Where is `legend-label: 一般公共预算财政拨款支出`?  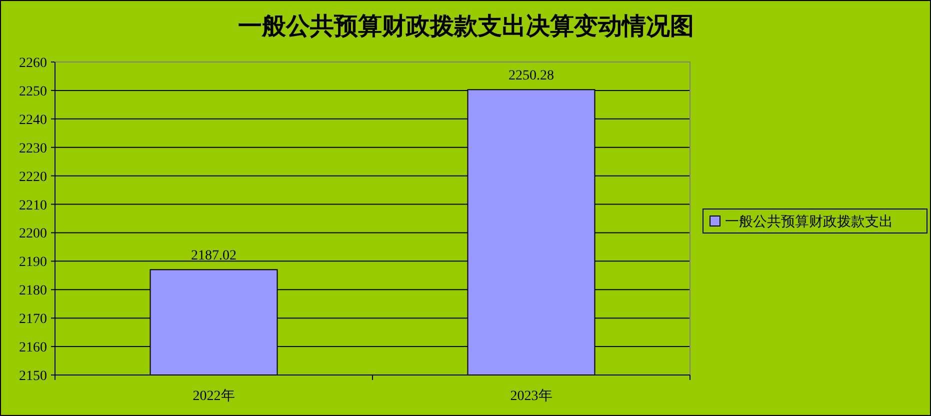 legend-label: 一般公共预算财政拨款支出 is located at coordinates (809, 222).